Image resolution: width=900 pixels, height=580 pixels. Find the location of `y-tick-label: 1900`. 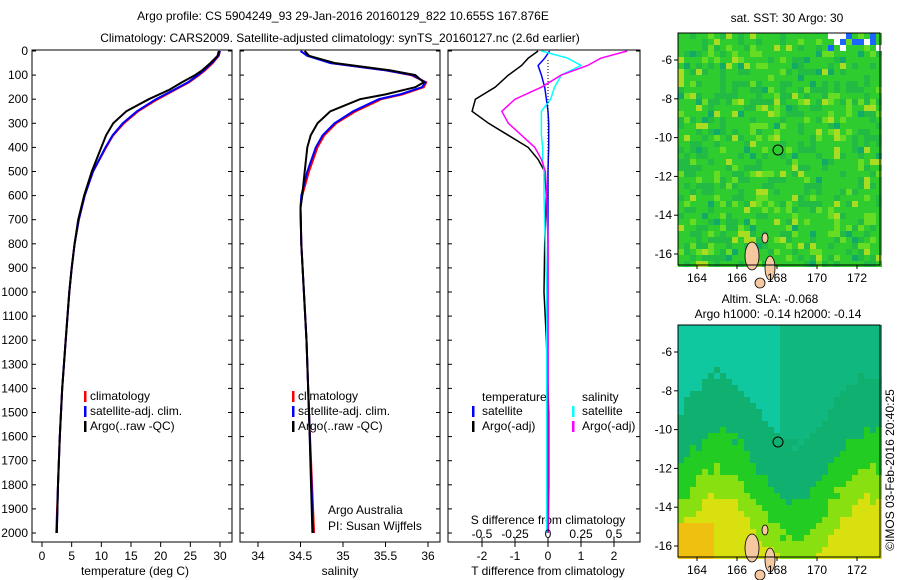

y-tick-label: 1900 is located at coordinates (14, 509).